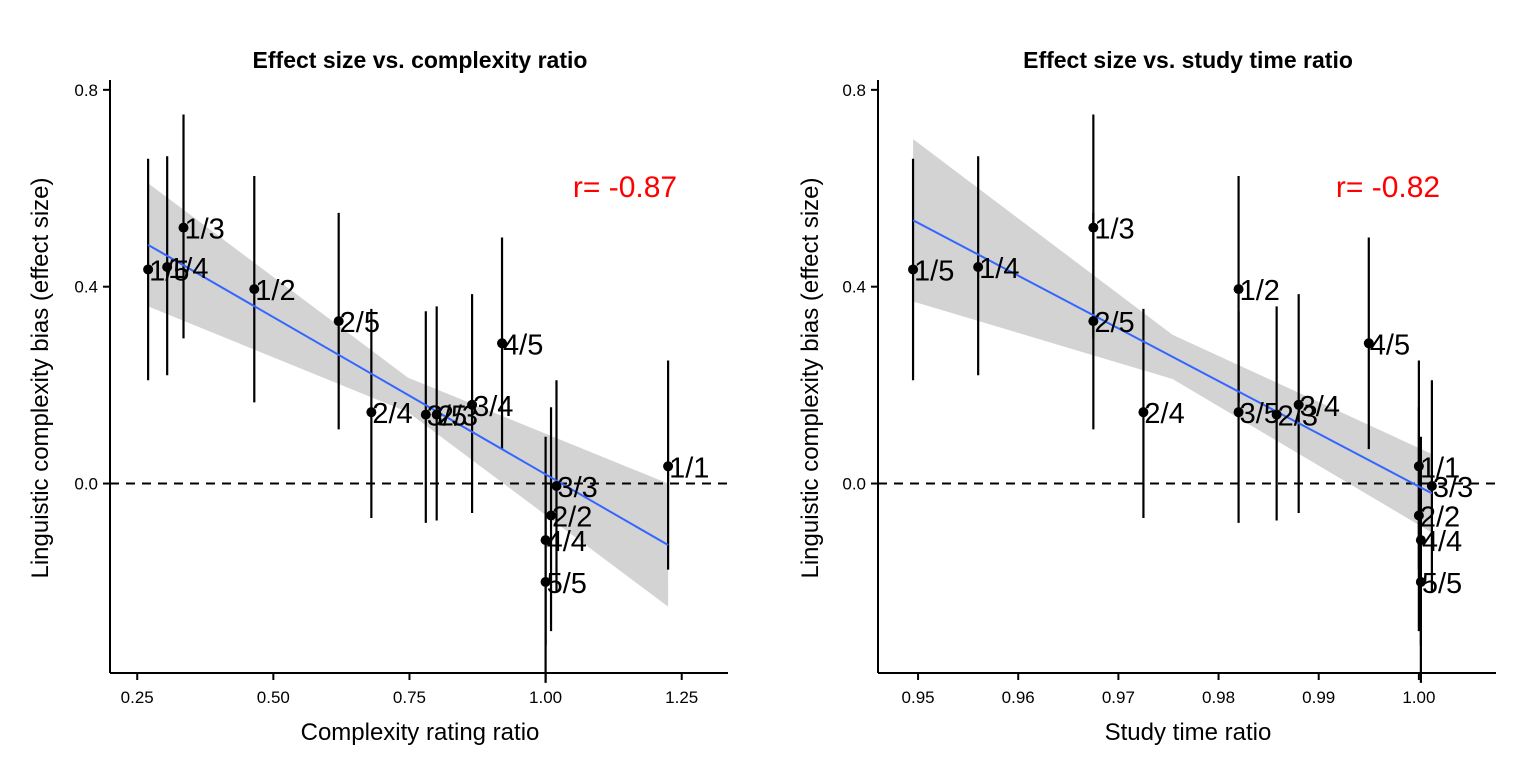  What do you see at coordinates (1388, 187) in the screenshot?
I see `correlation-label: r= -0.82` at bounding box center [1388, 187].